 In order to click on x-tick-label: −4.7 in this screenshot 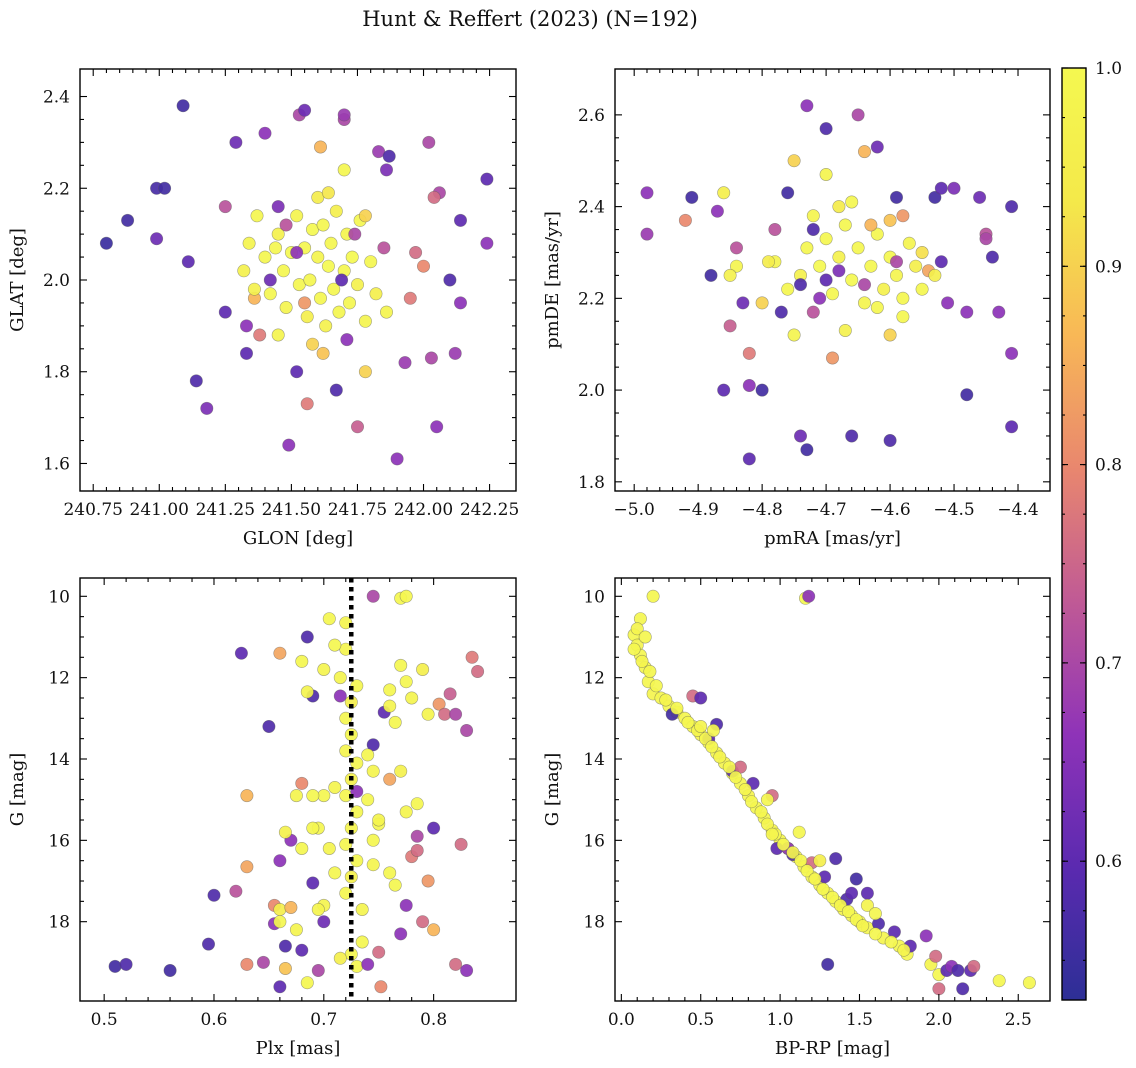, I will do `click(825, 510)`.